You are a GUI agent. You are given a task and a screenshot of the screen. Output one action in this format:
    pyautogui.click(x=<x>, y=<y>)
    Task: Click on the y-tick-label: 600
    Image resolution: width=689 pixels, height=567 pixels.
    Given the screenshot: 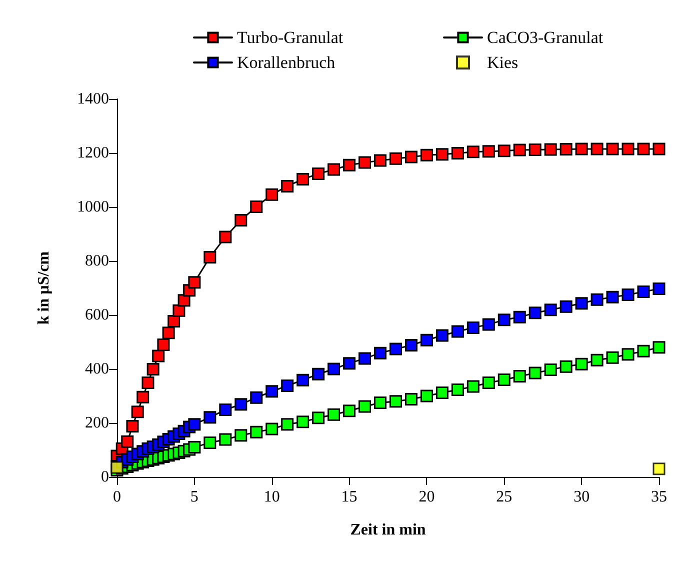 What is the action you would take?
    pyautogui.click(x=97, y=315)
    